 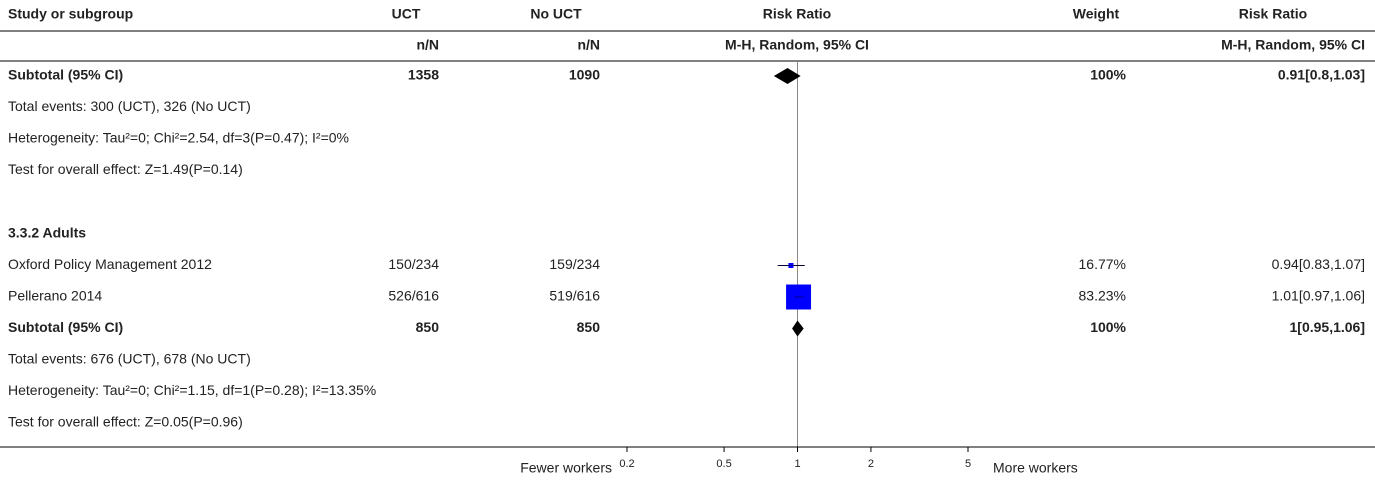 What do you see at coordinates (566, 468) in the screenshot?
I see `x-label-left: Fewer workers` at bounding box center [566, 468].